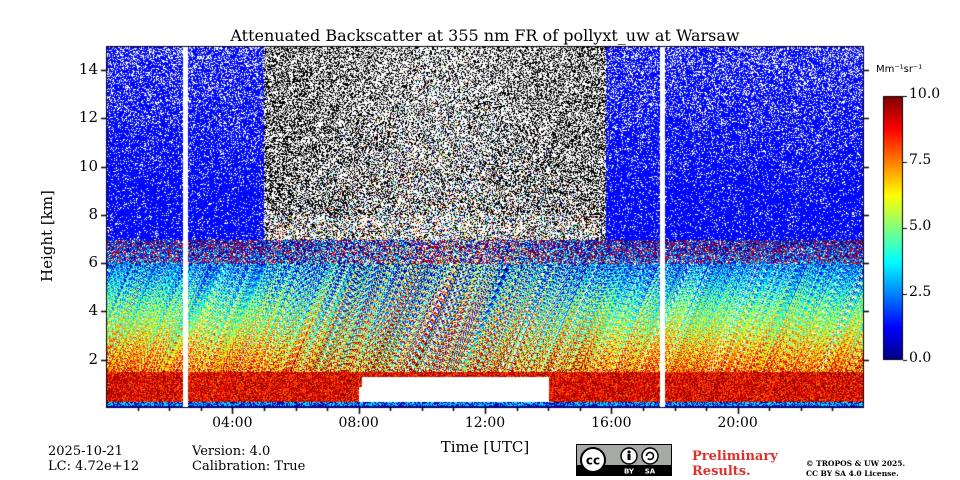 The image size is (960, 480). What do you see at coordinates (650, 472) in the screenshot?
I see `svg-text: SA` at bounding box center [650, 472].